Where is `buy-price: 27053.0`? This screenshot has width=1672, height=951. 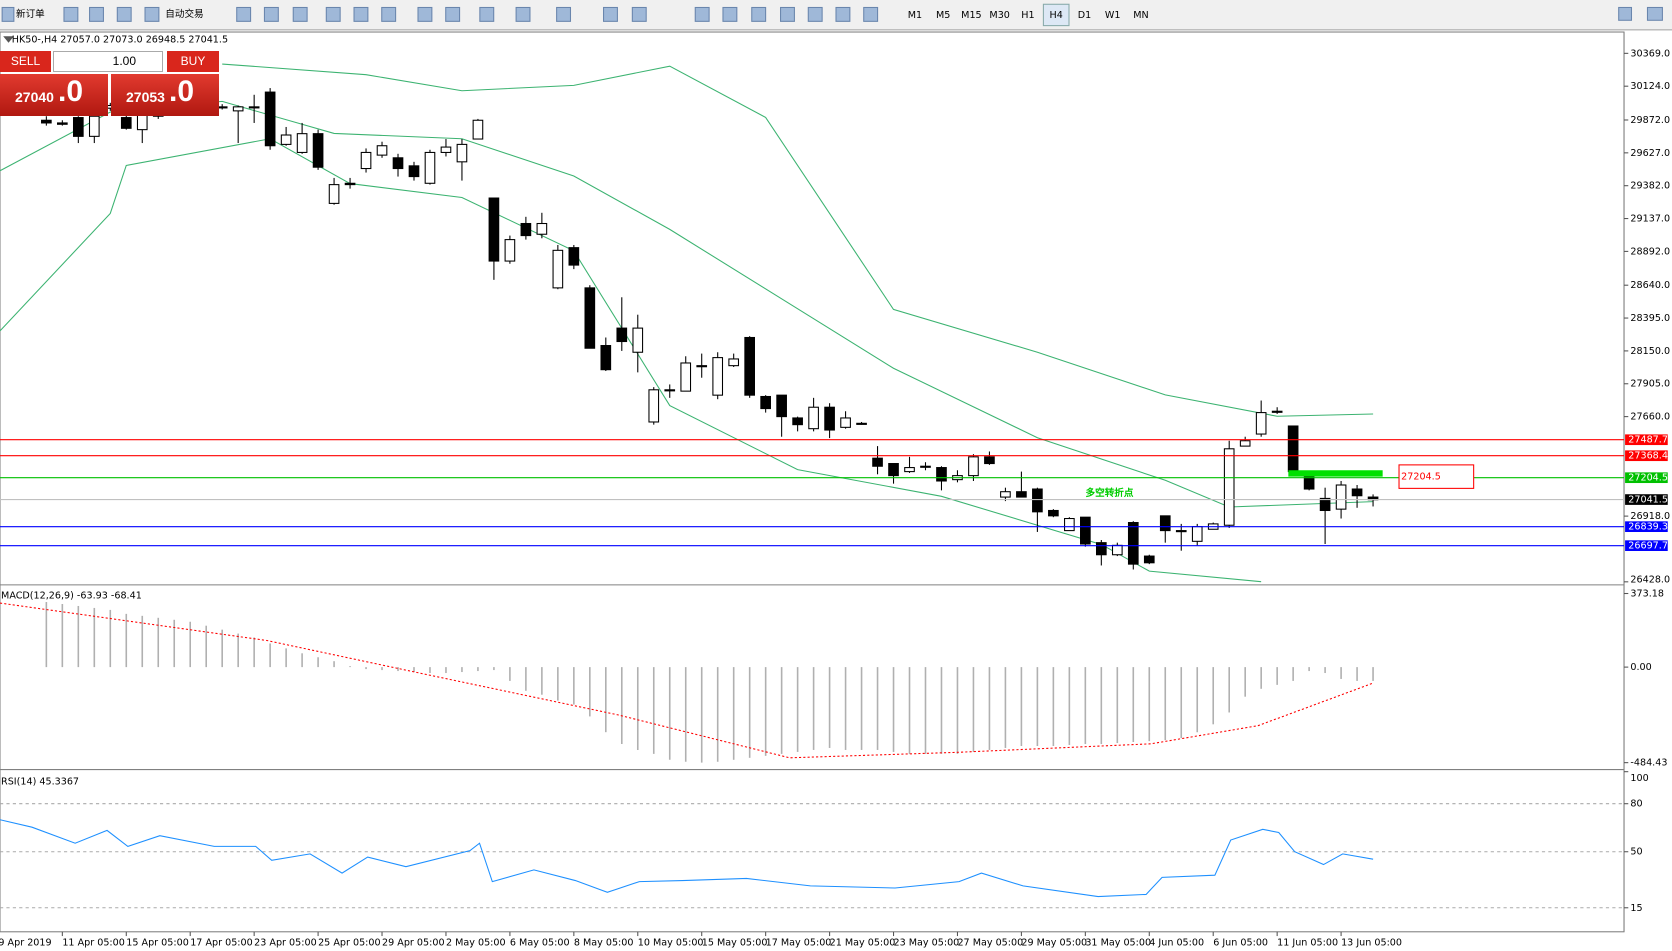 buy-price: 27053.0 is located at coordinates (165, 95).